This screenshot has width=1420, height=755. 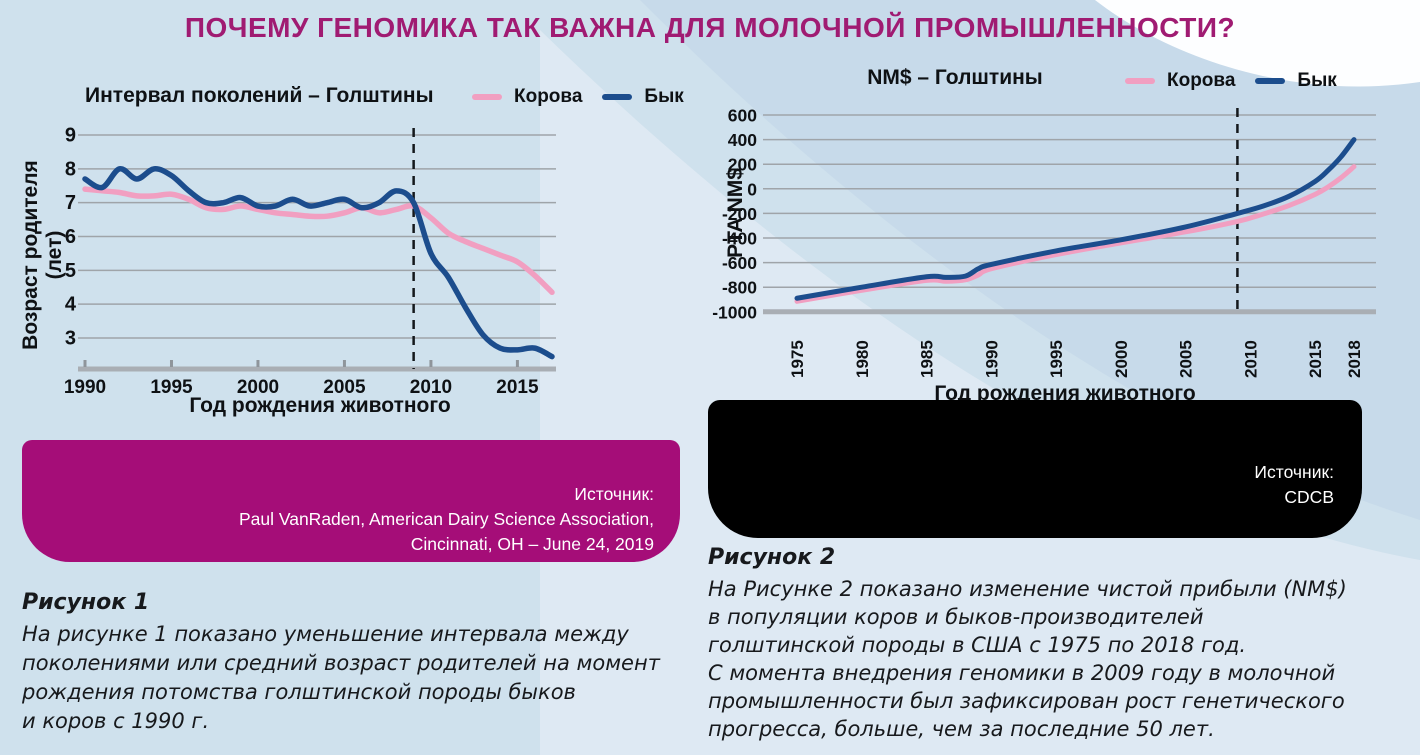 I want to click on chart2-x-axis-title: Год рождения животного, so click(x=1065, y=393).